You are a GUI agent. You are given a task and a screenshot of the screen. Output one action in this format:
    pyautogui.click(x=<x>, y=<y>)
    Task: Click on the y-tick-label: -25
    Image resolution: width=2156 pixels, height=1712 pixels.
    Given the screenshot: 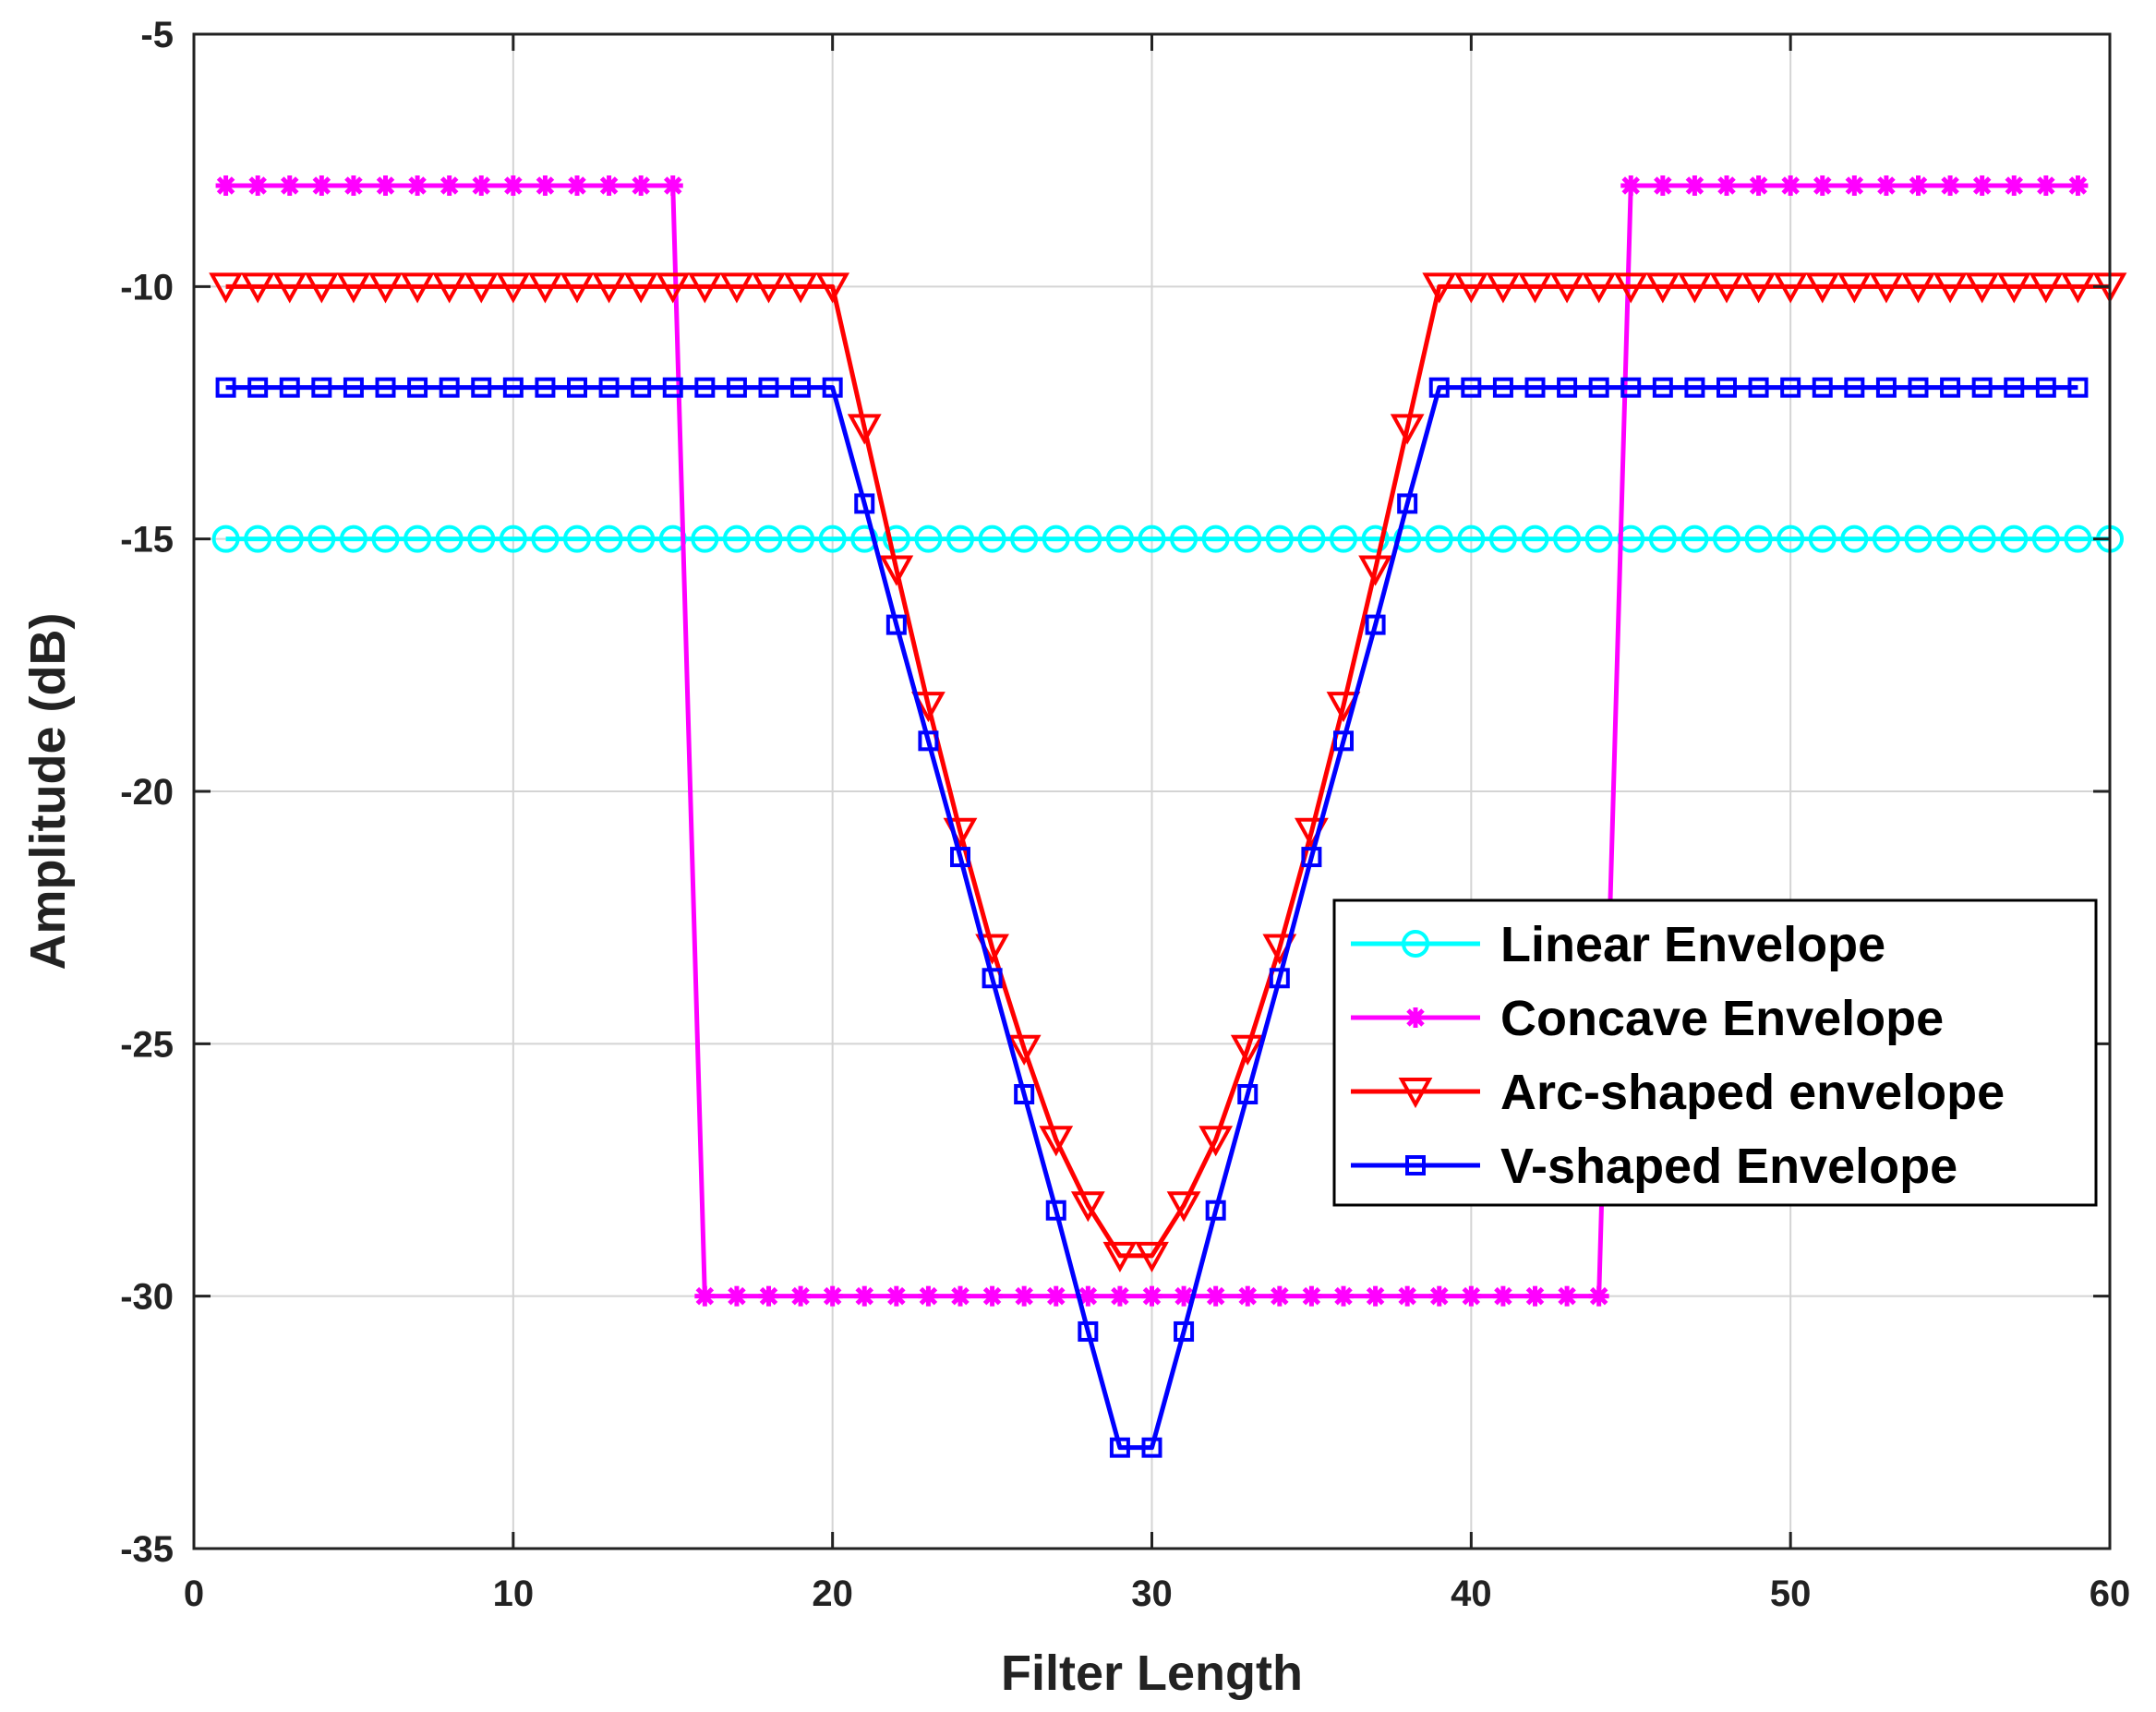 What is the action you would take?
    pyautogui.click(x=147, y=1044)
    